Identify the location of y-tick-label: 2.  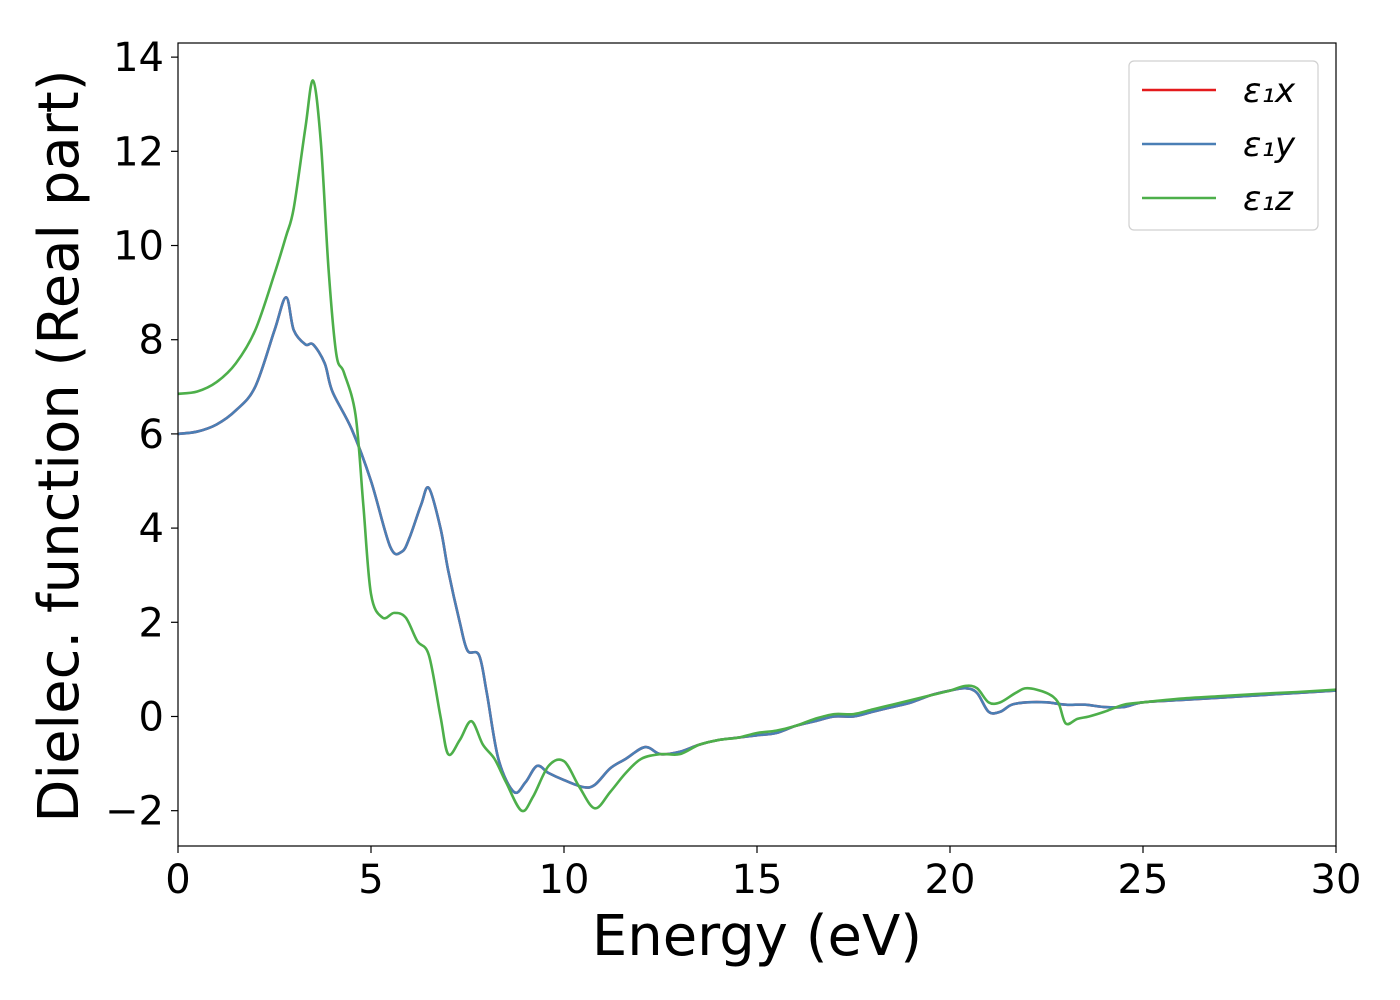
(151, 623).